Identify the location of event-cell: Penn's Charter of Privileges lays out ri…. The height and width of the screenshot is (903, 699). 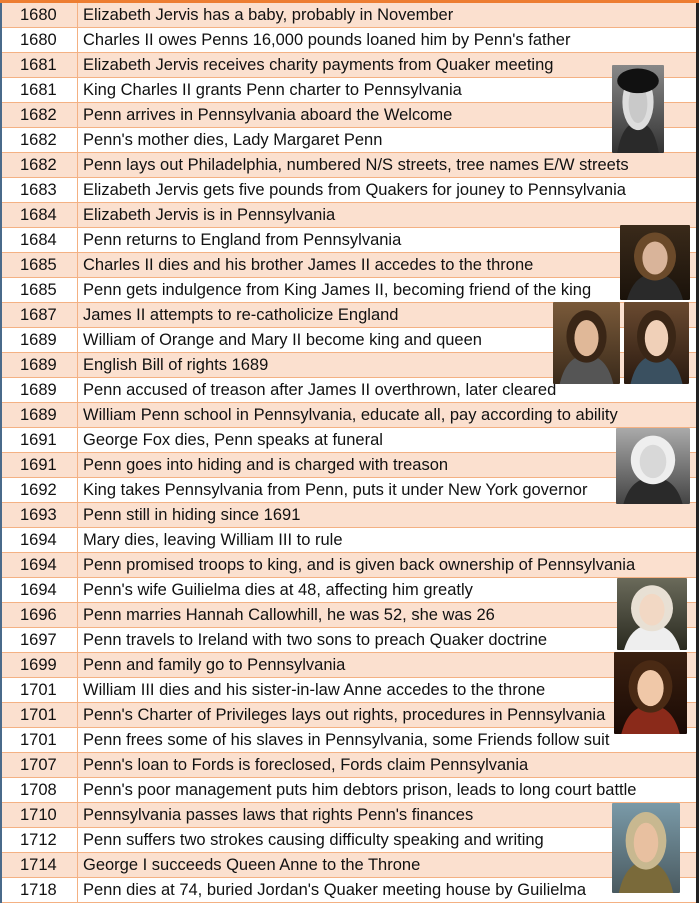
(344, 715).